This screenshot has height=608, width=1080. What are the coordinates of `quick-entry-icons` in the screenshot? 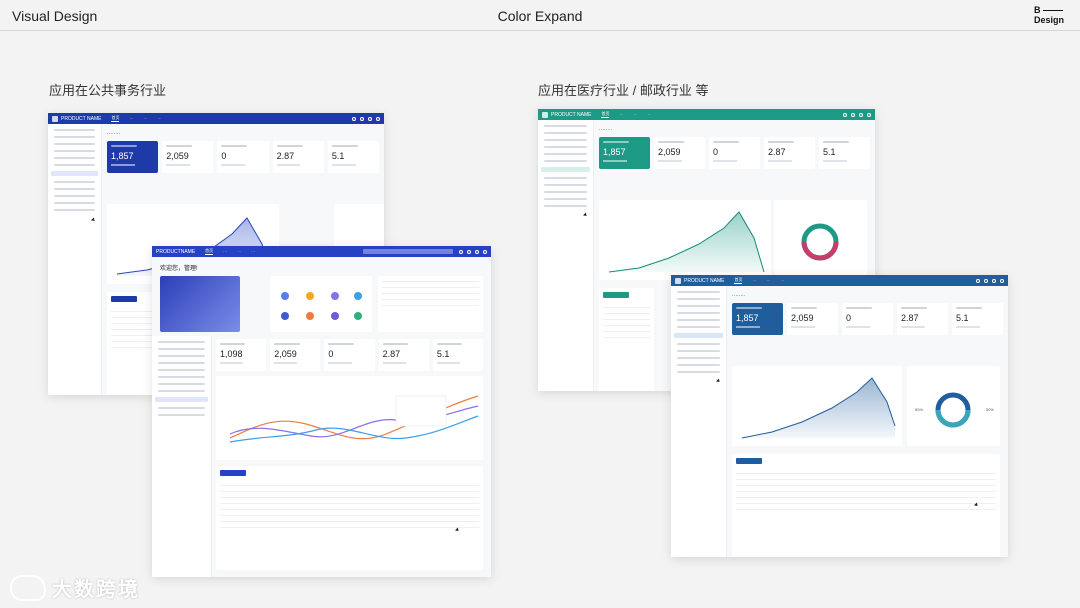 It's located at (321, 306).